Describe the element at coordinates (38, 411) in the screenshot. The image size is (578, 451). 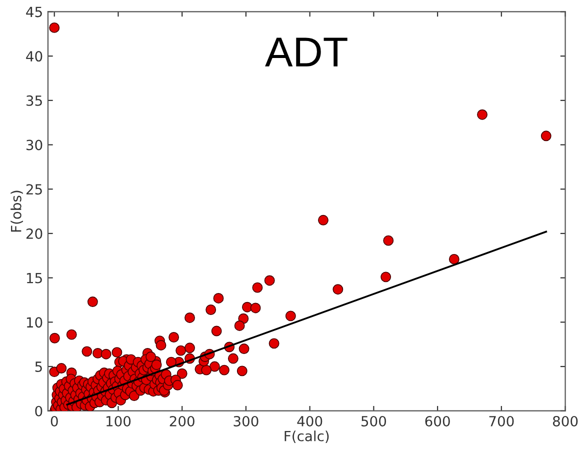
I see `y-tick-label: 0` at that location.